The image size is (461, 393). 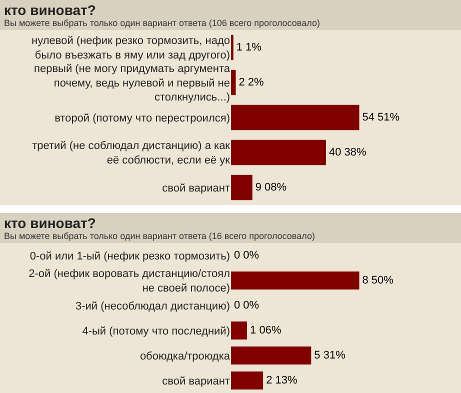 I want to click on data-label: 40 38%, so click(x=348, y=152).